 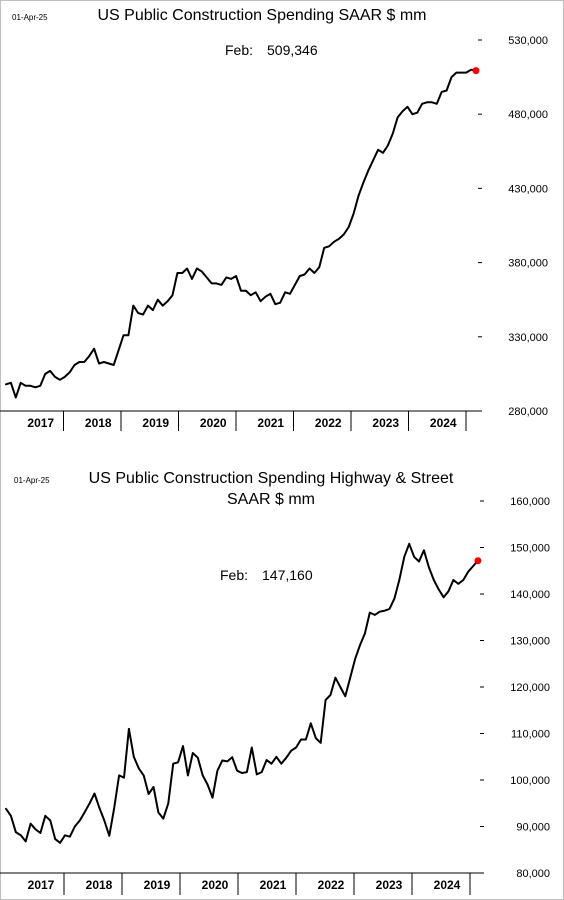 I want to click on y-tick-label: 430,000, so click(x=528, y=189).